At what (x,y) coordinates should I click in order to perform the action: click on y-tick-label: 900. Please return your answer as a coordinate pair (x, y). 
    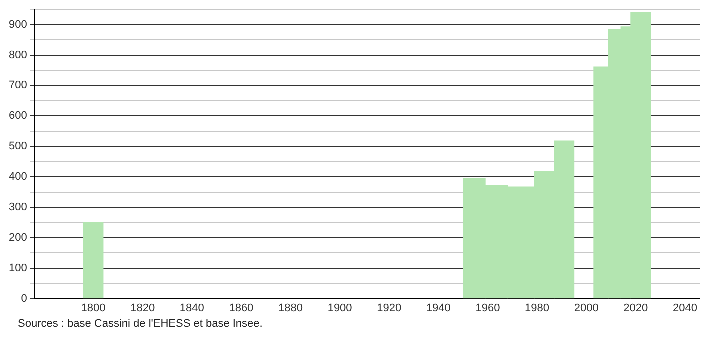
    Looking at the image, I should click on (18, 24).